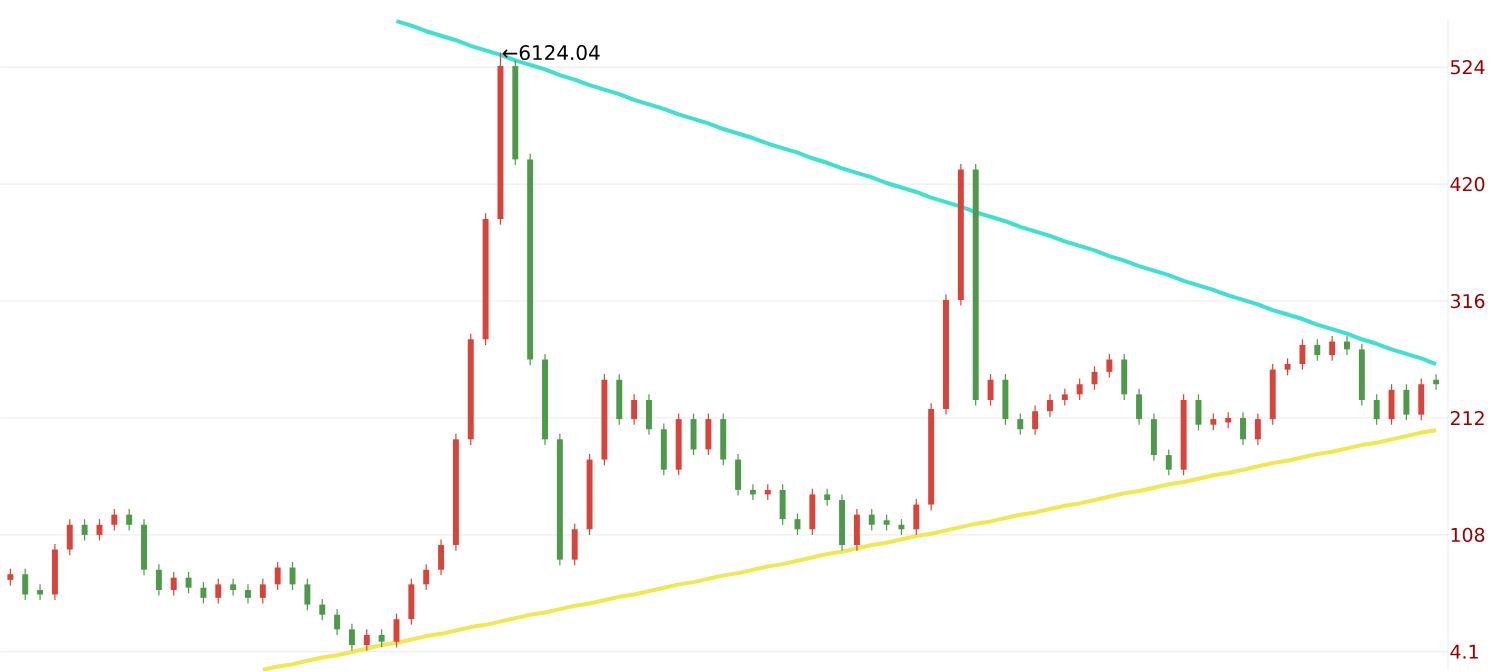 The width and height of the screenshot is (1490, 672). Describe the element at coordinates (1467, 301) in the screenshot. I see `y-tick-label: 316` at that location.